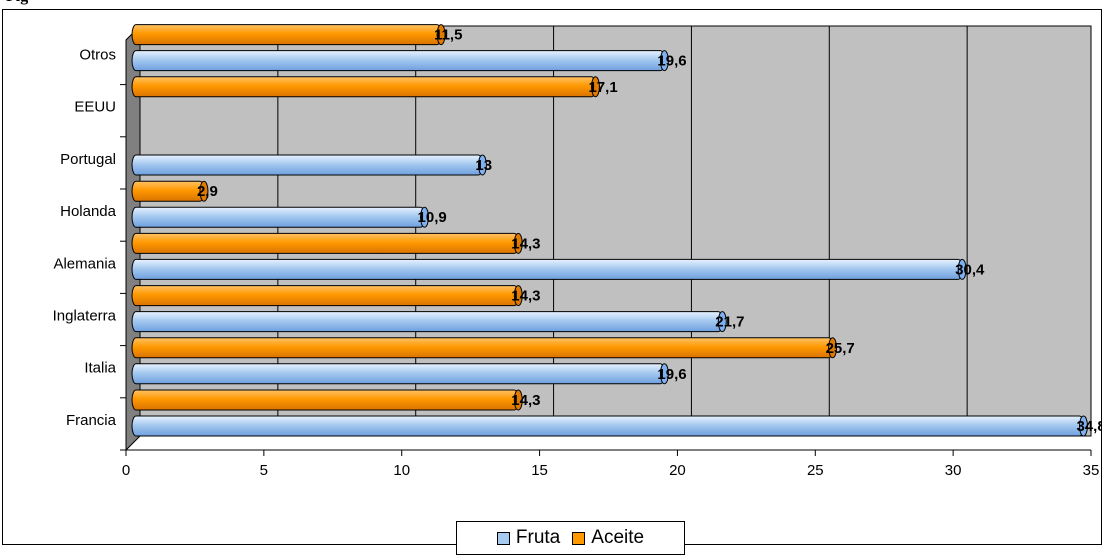 The image size is (1107, 555). I want to click on bar-fruta-alemania-cap, so click(962, 269).